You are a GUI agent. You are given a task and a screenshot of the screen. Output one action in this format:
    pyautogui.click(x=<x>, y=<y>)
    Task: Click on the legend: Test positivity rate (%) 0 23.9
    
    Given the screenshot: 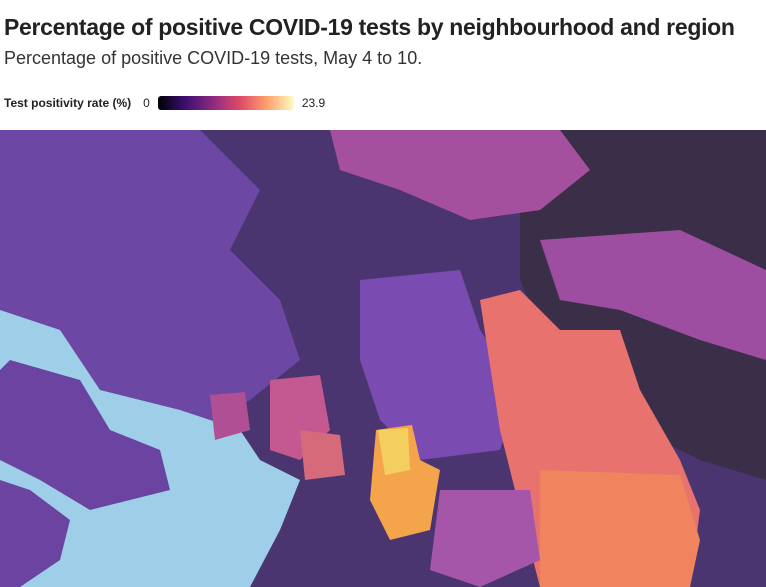 What is the action you would take?
    pyautogui.click(x=164, y=103)
    